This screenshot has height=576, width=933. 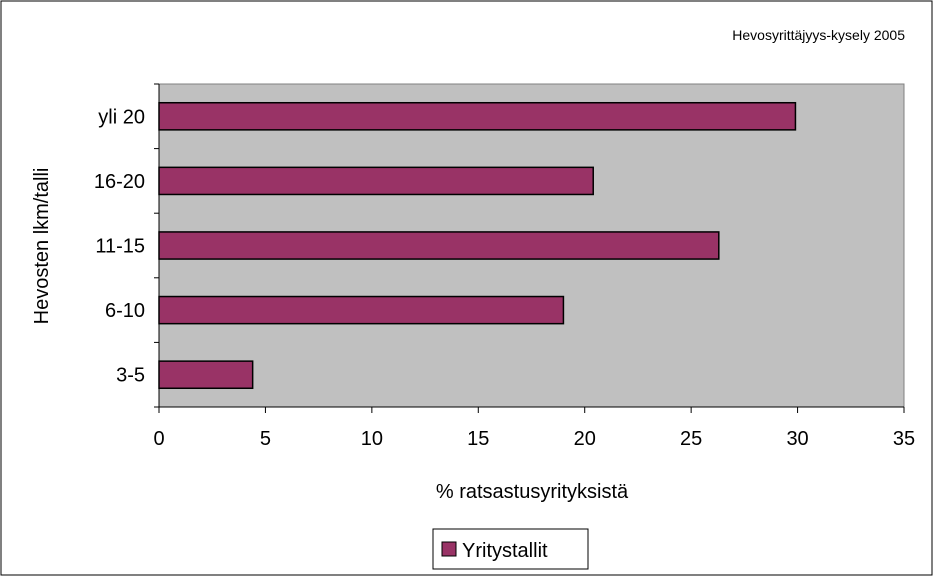 I want to click on x-tick-label: 10, so click(x=372, y=439).